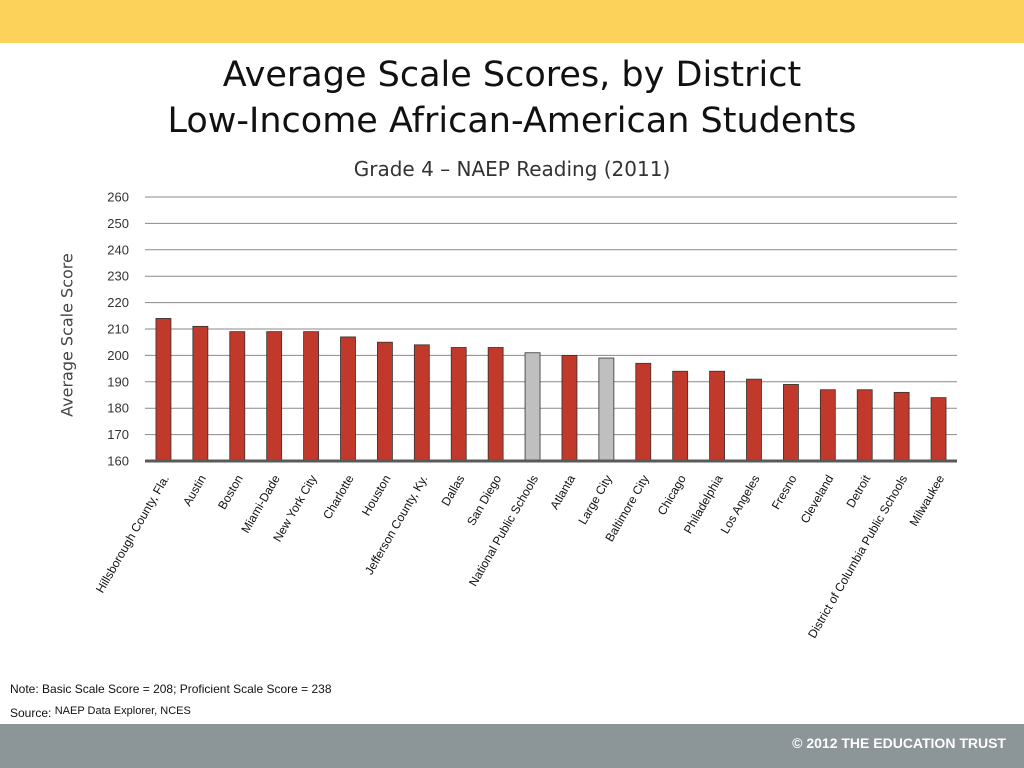 The width and height of the screenshot is (1024, 768). Describe the element at coordinates (118, 249) in the screenshot. I see `y-tick-label: 240` at that location.